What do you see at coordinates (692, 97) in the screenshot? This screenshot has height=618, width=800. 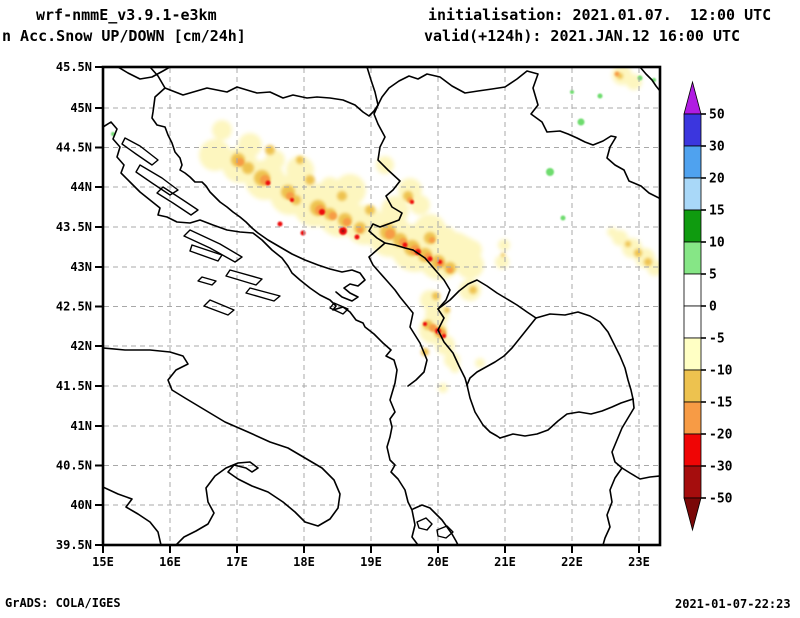 I see `colorbar-arrow-top` at bounding box center [692, 97].